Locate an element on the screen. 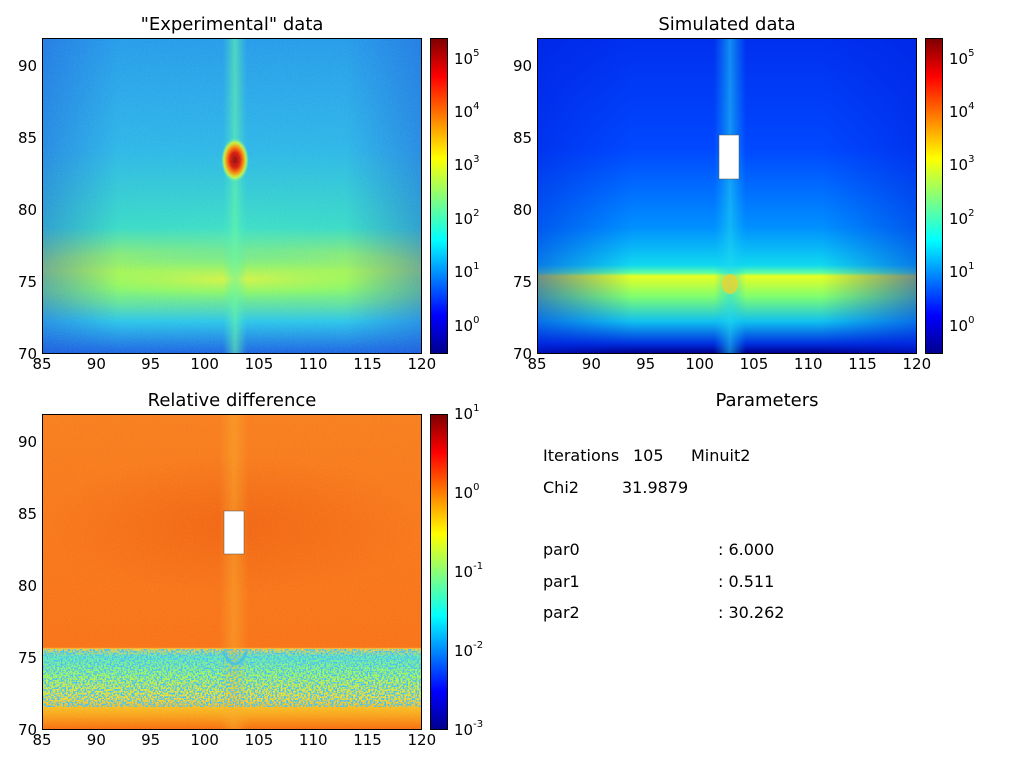 The height and width of the screenshot is (768, 1025). param-name: par1 is located at coordinates (561, 581).